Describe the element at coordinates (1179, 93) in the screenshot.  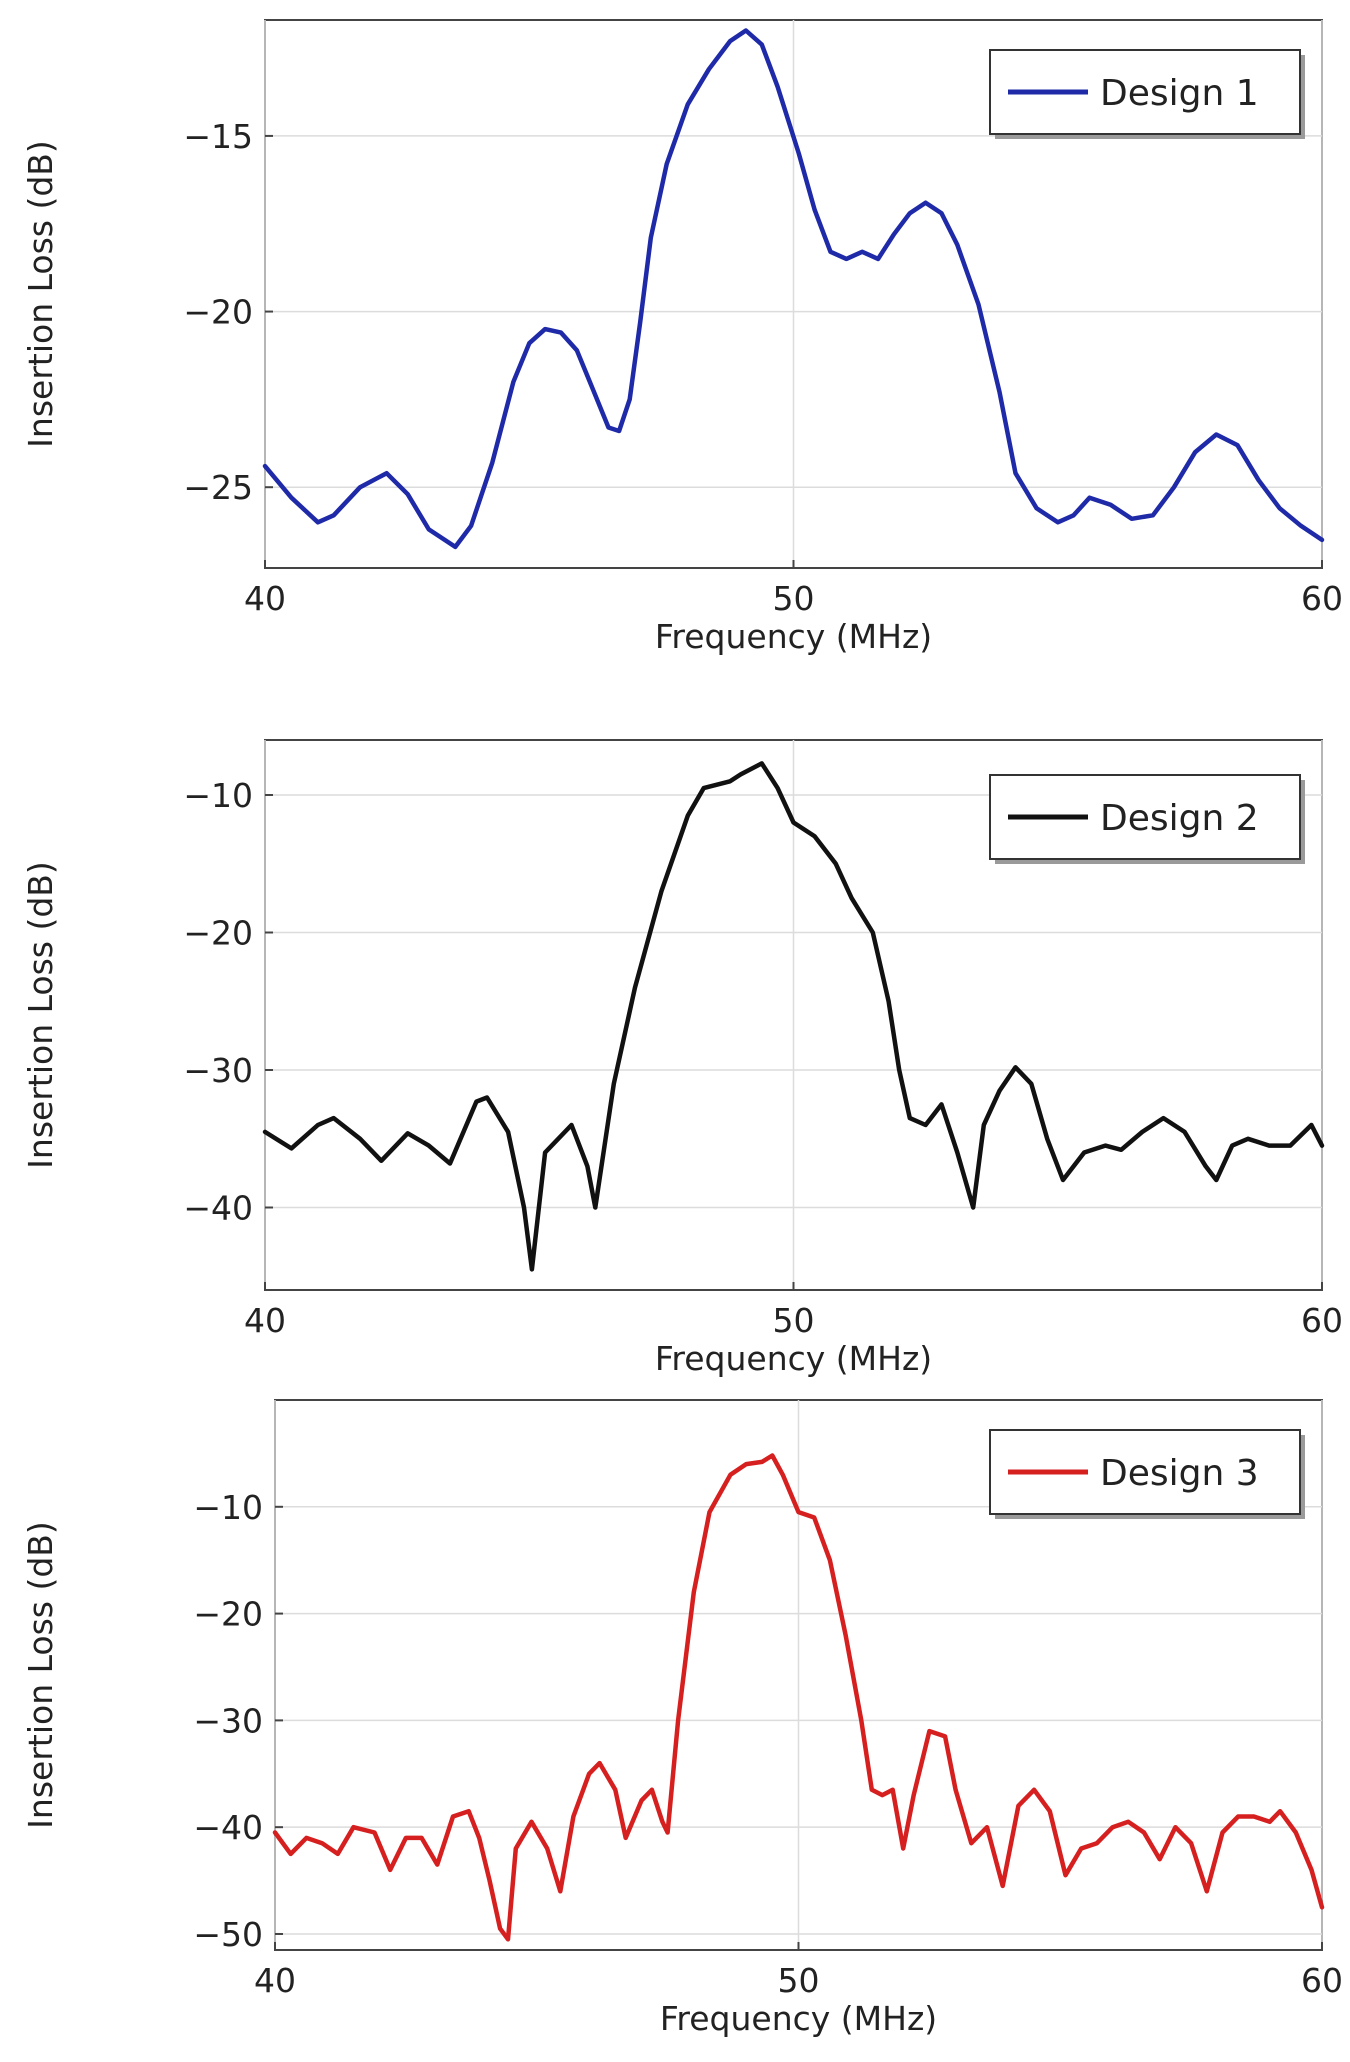
I see `legend-label: Design 1` at that location.